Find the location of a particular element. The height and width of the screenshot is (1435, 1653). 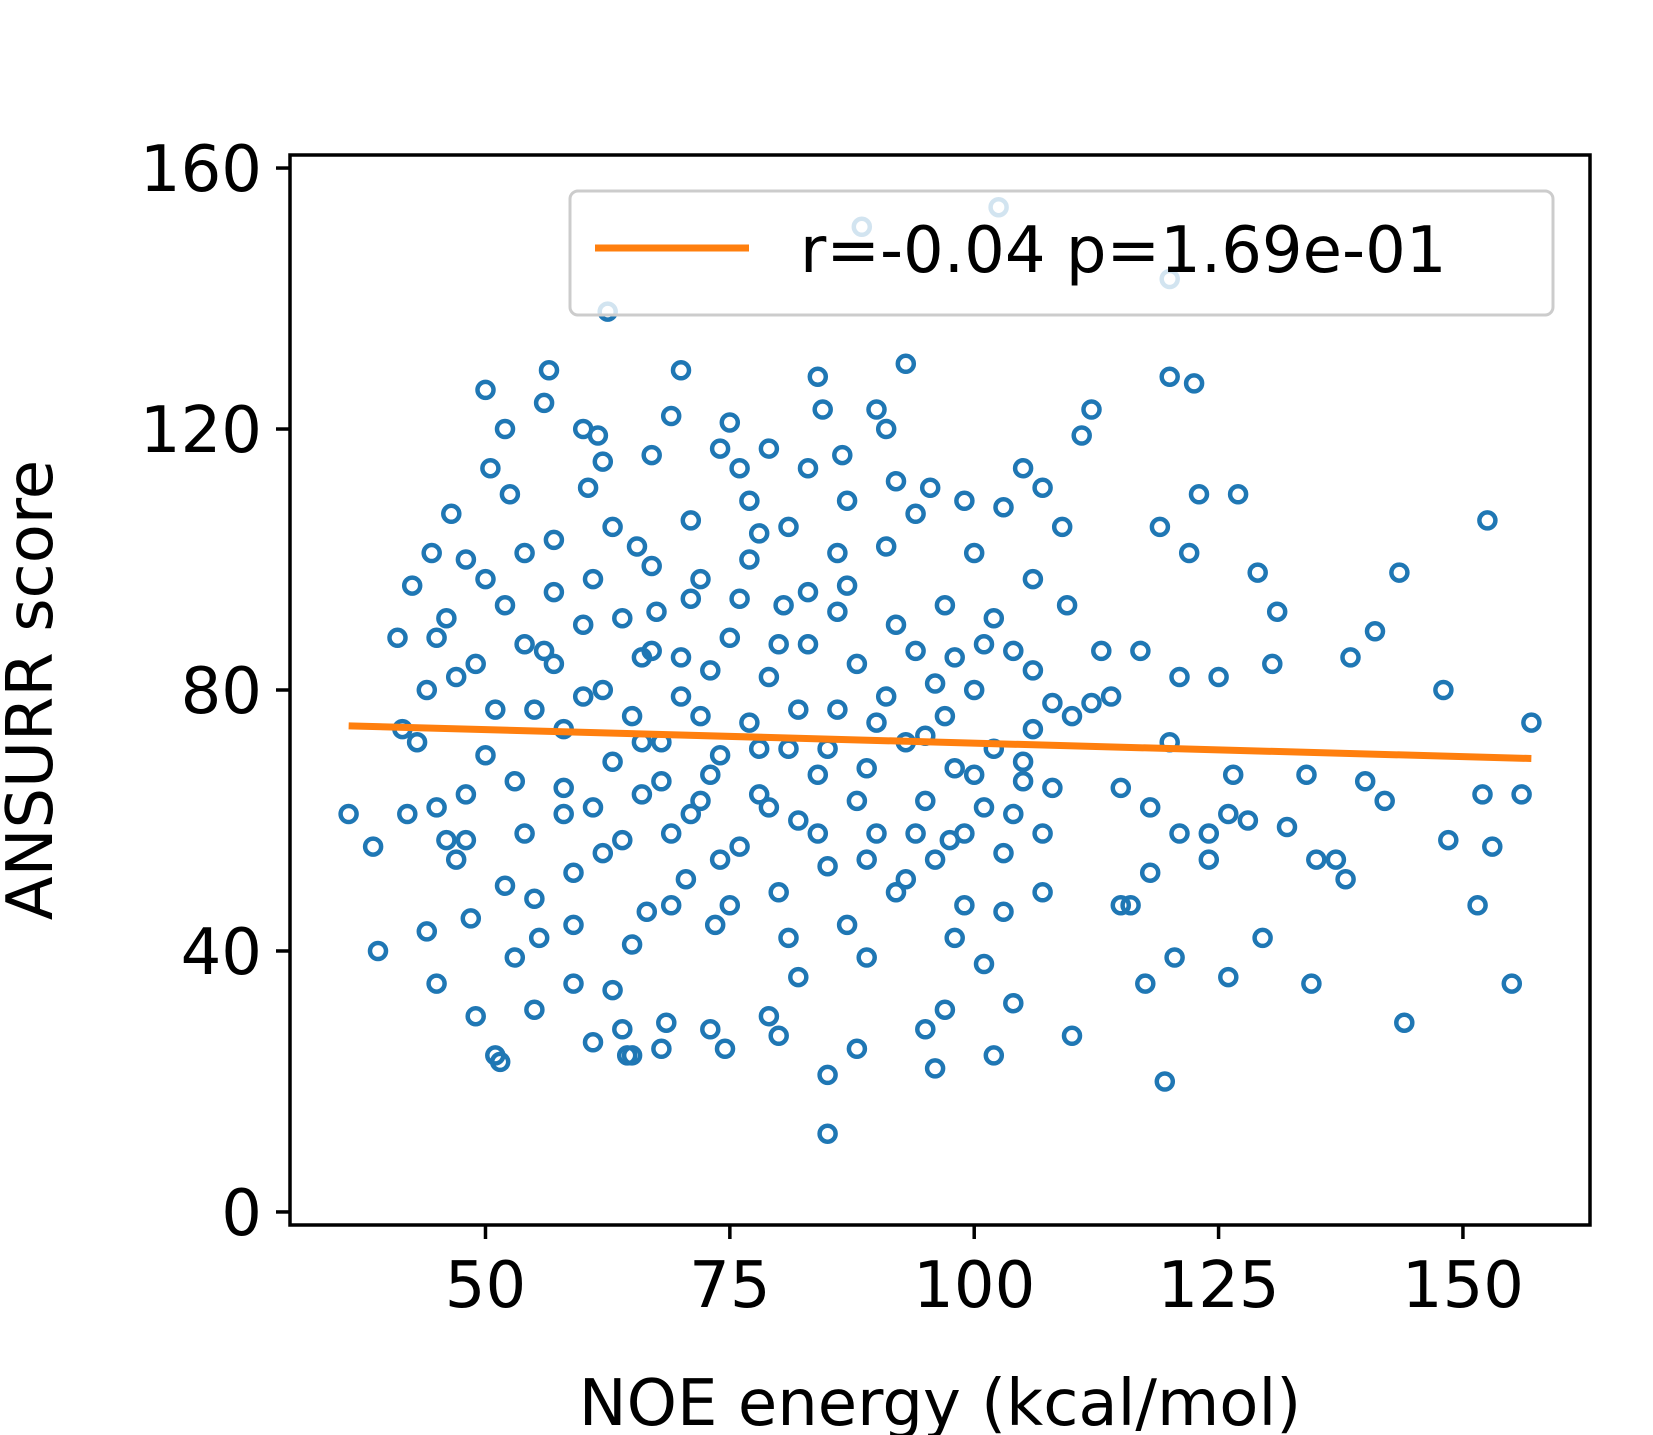

legend: r=-0.04 p=1.69e-01 is located at coordinates (1061, 253).